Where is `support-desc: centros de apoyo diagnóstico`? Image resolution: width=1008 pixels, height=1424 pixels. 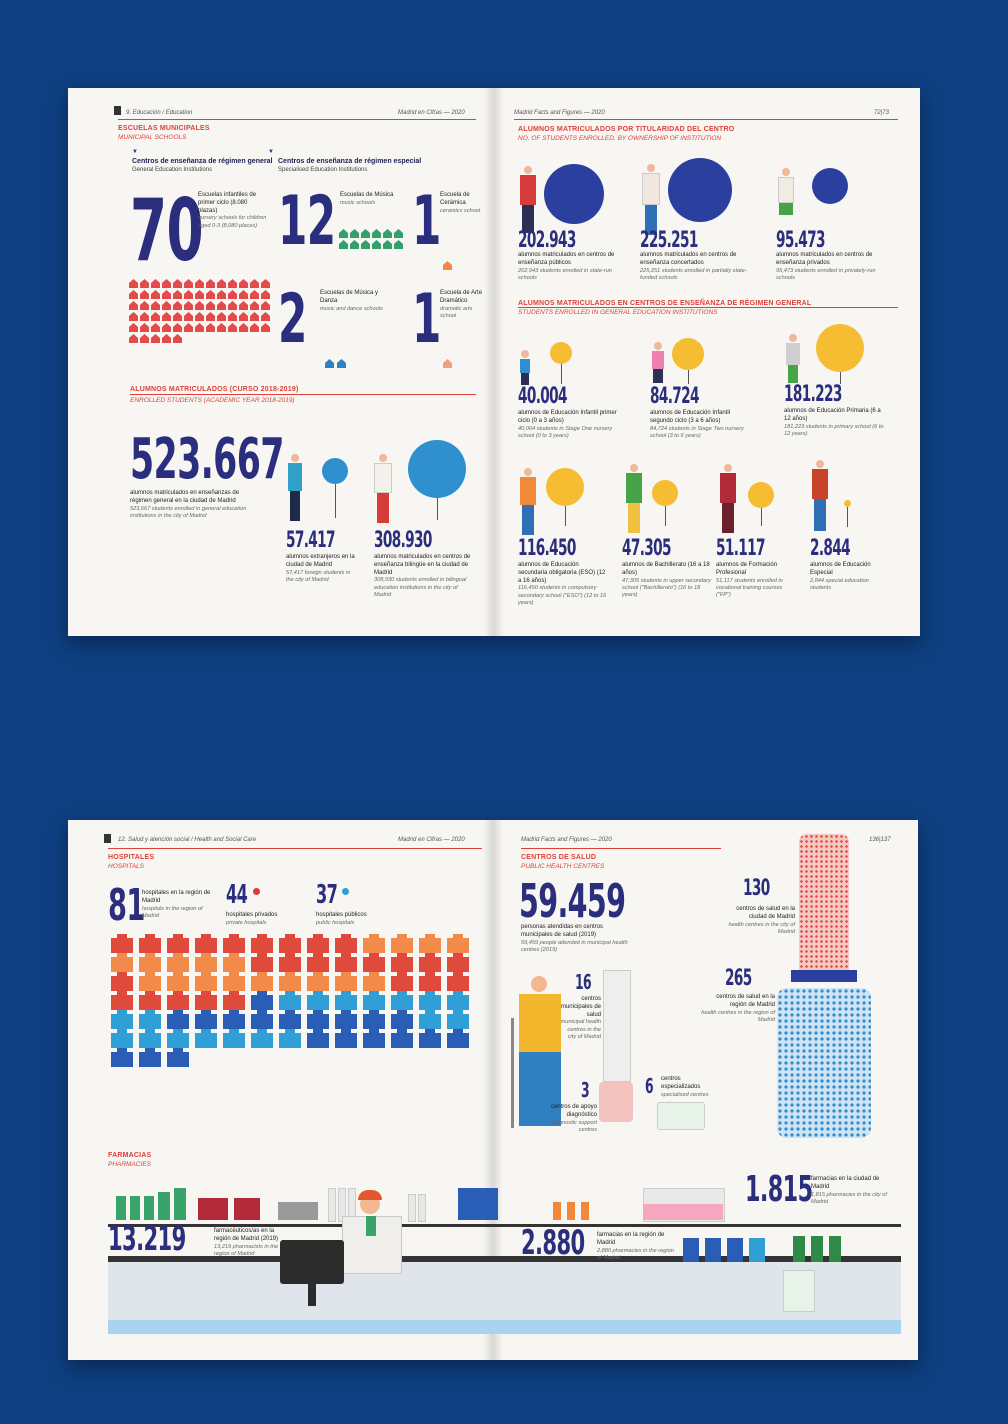
support-desc: centros de apoyo diagnóstico is located at coordinates (573, 1111).